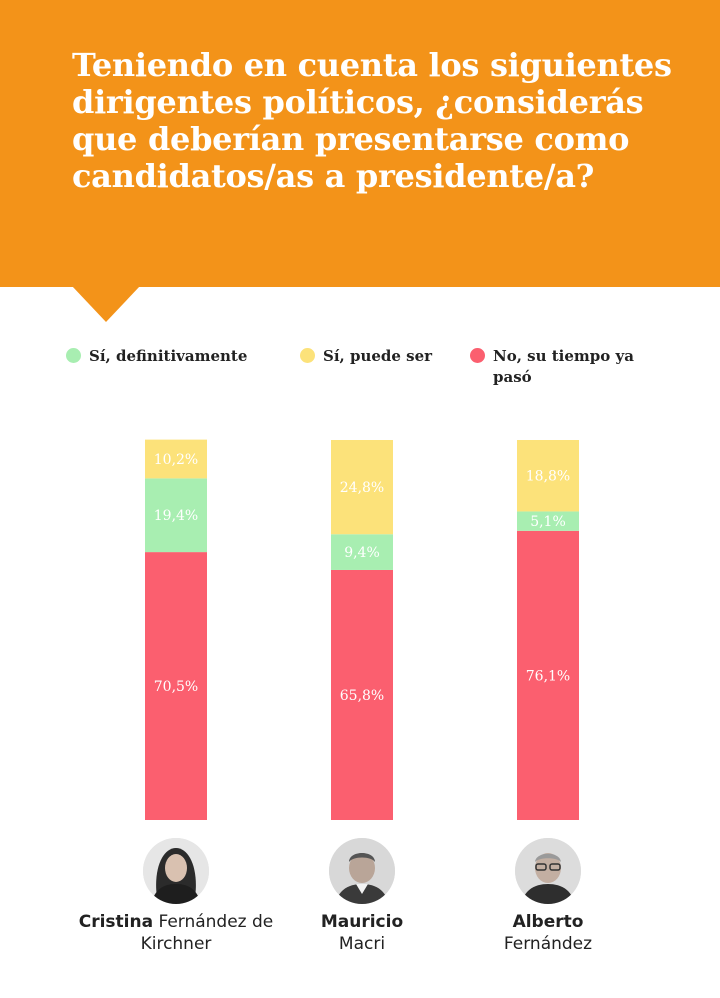 This screenshot has height=998, width=720. I want to click on avatar-cristina, so click(176, 871).